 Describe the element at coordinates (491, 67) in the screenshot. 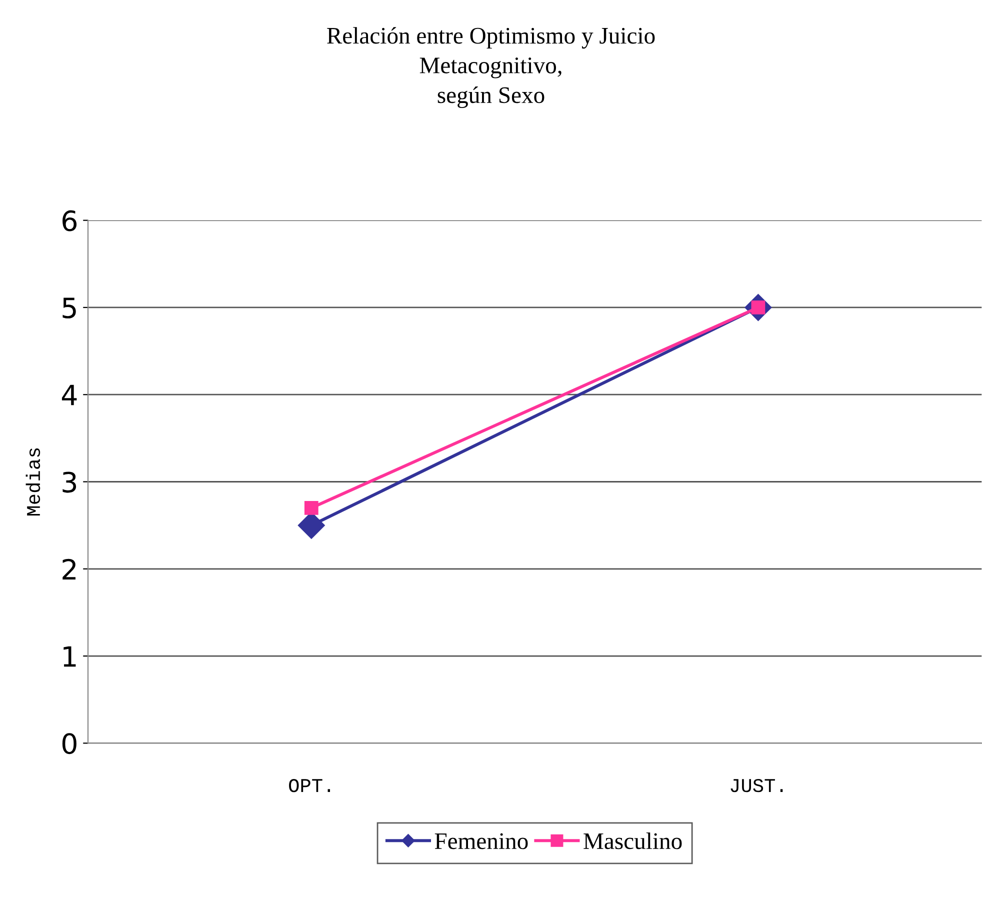

I see `chart-title: Relación entre Optimismo y Juicio Metacognitivo, según Sexo` at that location.